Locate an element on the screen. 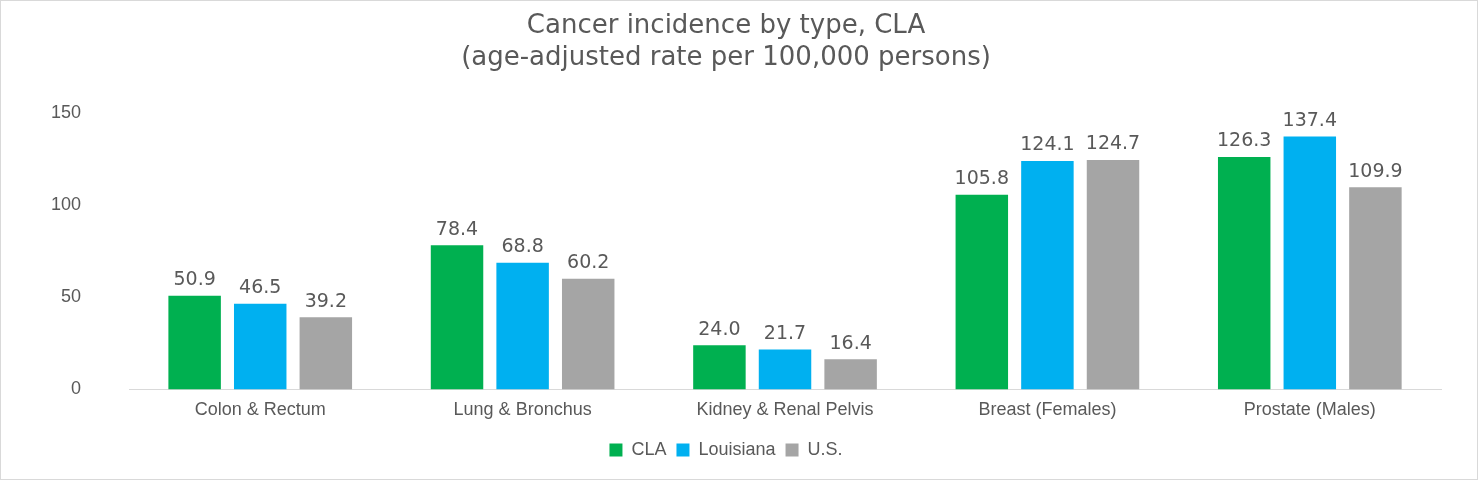  text: (age-adjusted rate per 100,000 persons) is located at coordinates (726, 55).